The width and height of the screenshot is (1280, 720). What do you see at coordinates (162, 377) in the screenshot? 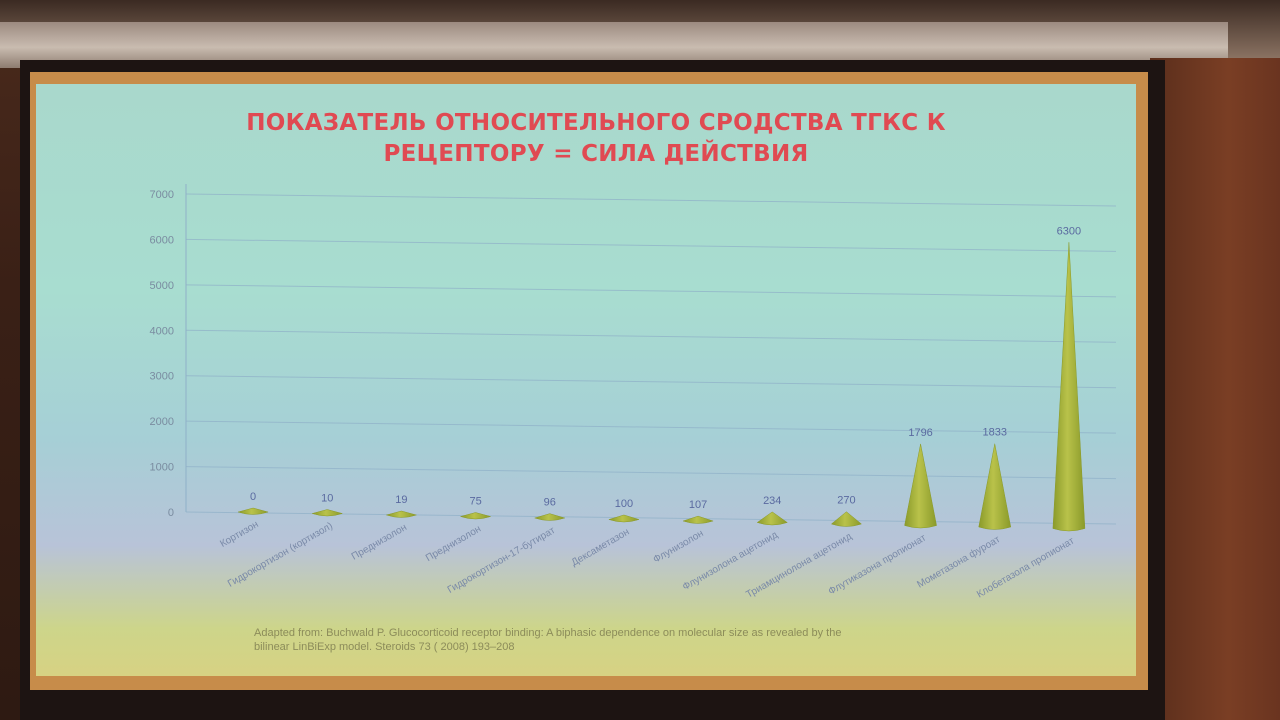
I see `y-tick-label: 3000` at bounding box center [162, 377].